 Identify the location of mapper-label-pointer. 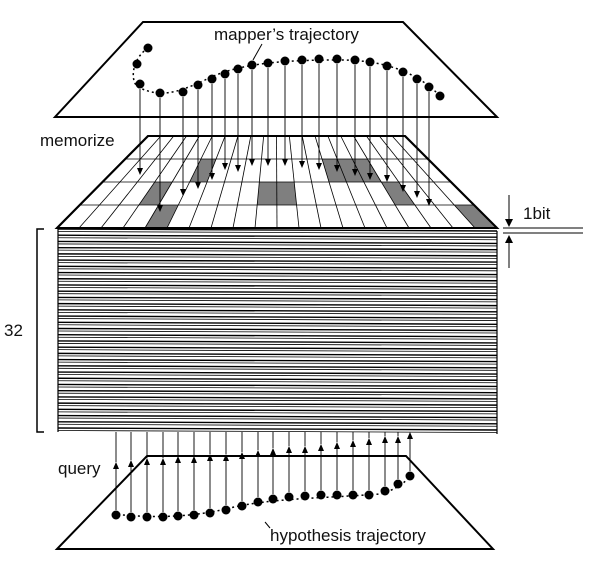
(257, 52).